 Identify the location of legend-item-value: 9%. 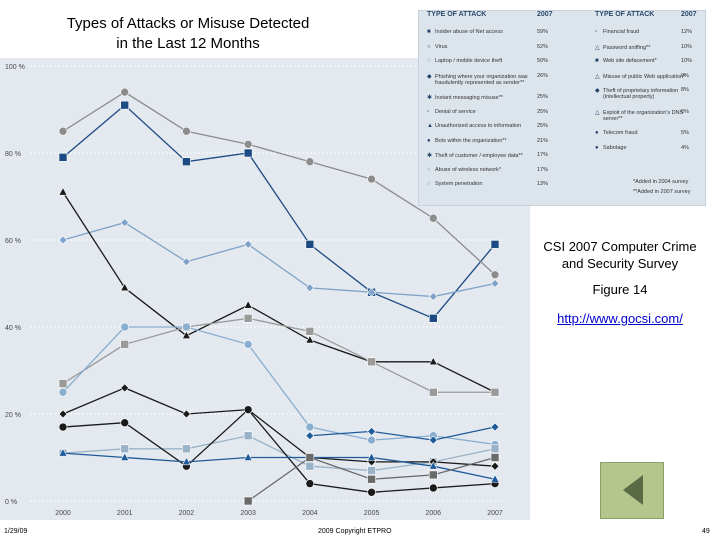
(685, 75).